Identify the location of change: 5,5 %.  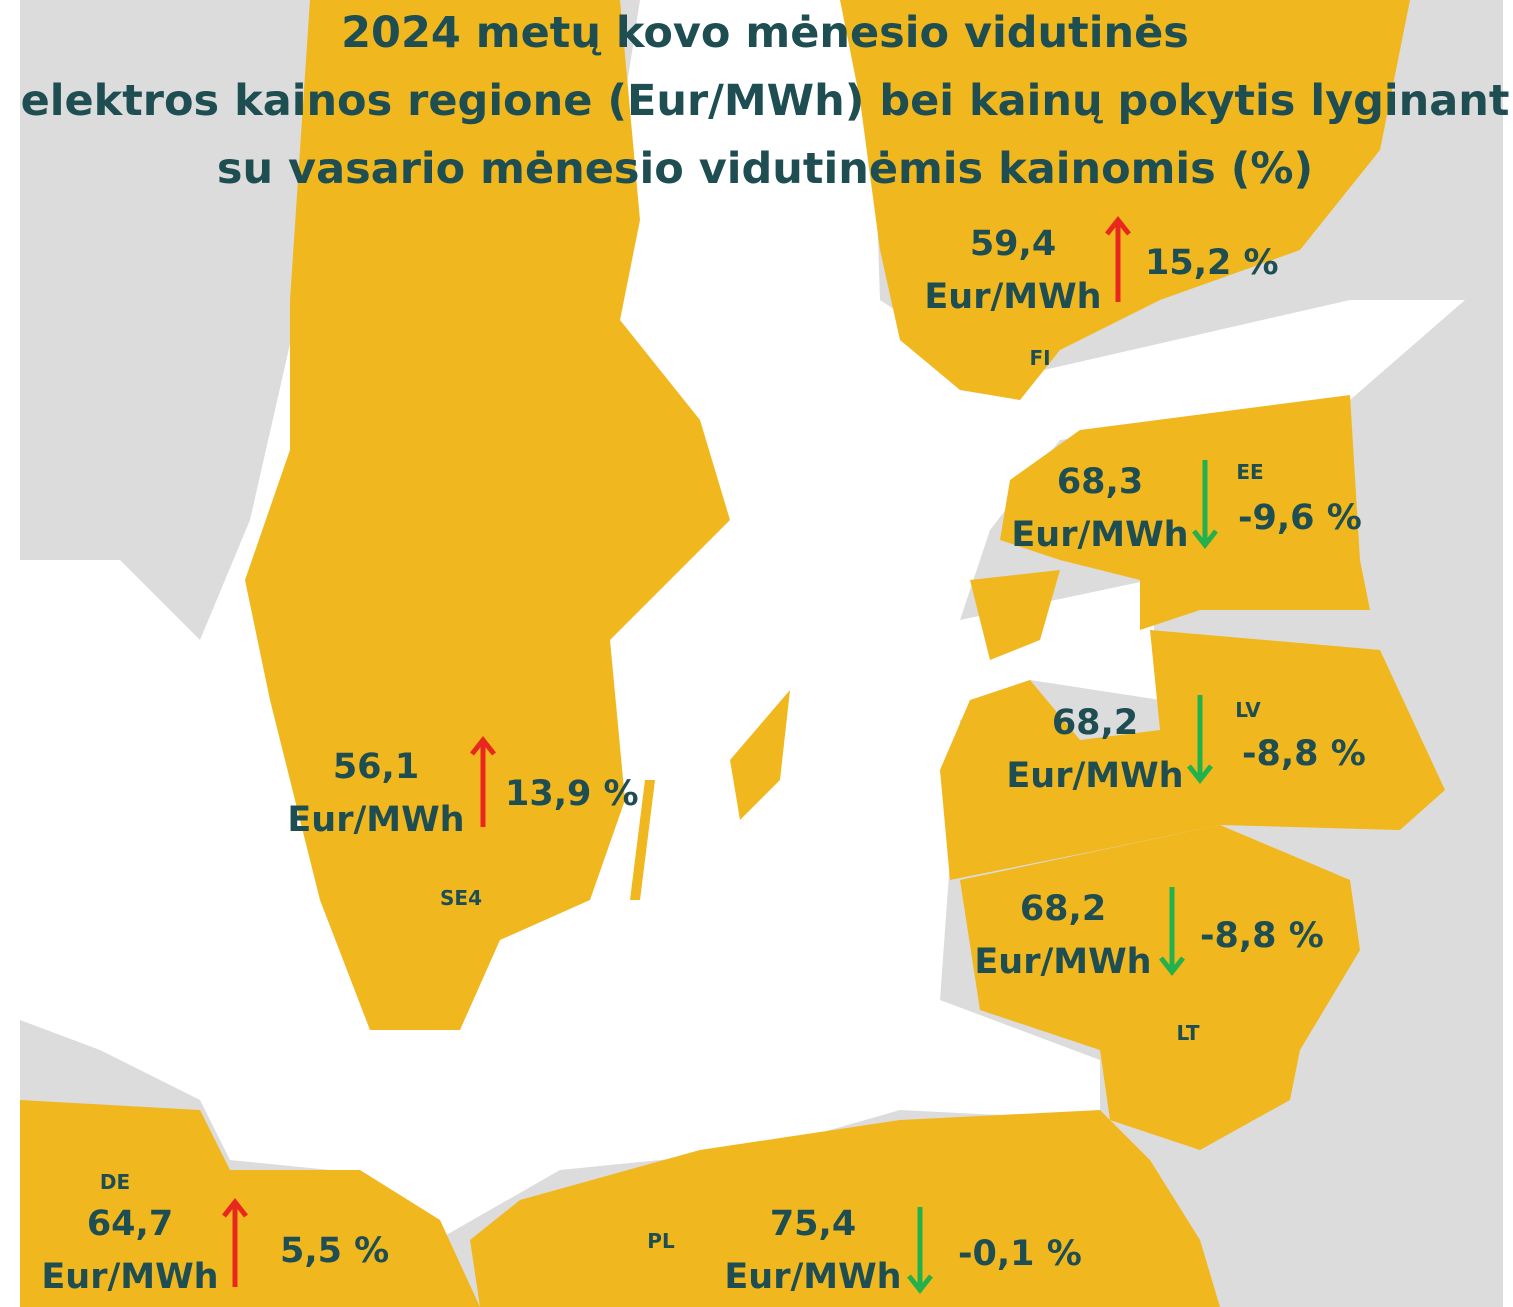
(334, 1251).